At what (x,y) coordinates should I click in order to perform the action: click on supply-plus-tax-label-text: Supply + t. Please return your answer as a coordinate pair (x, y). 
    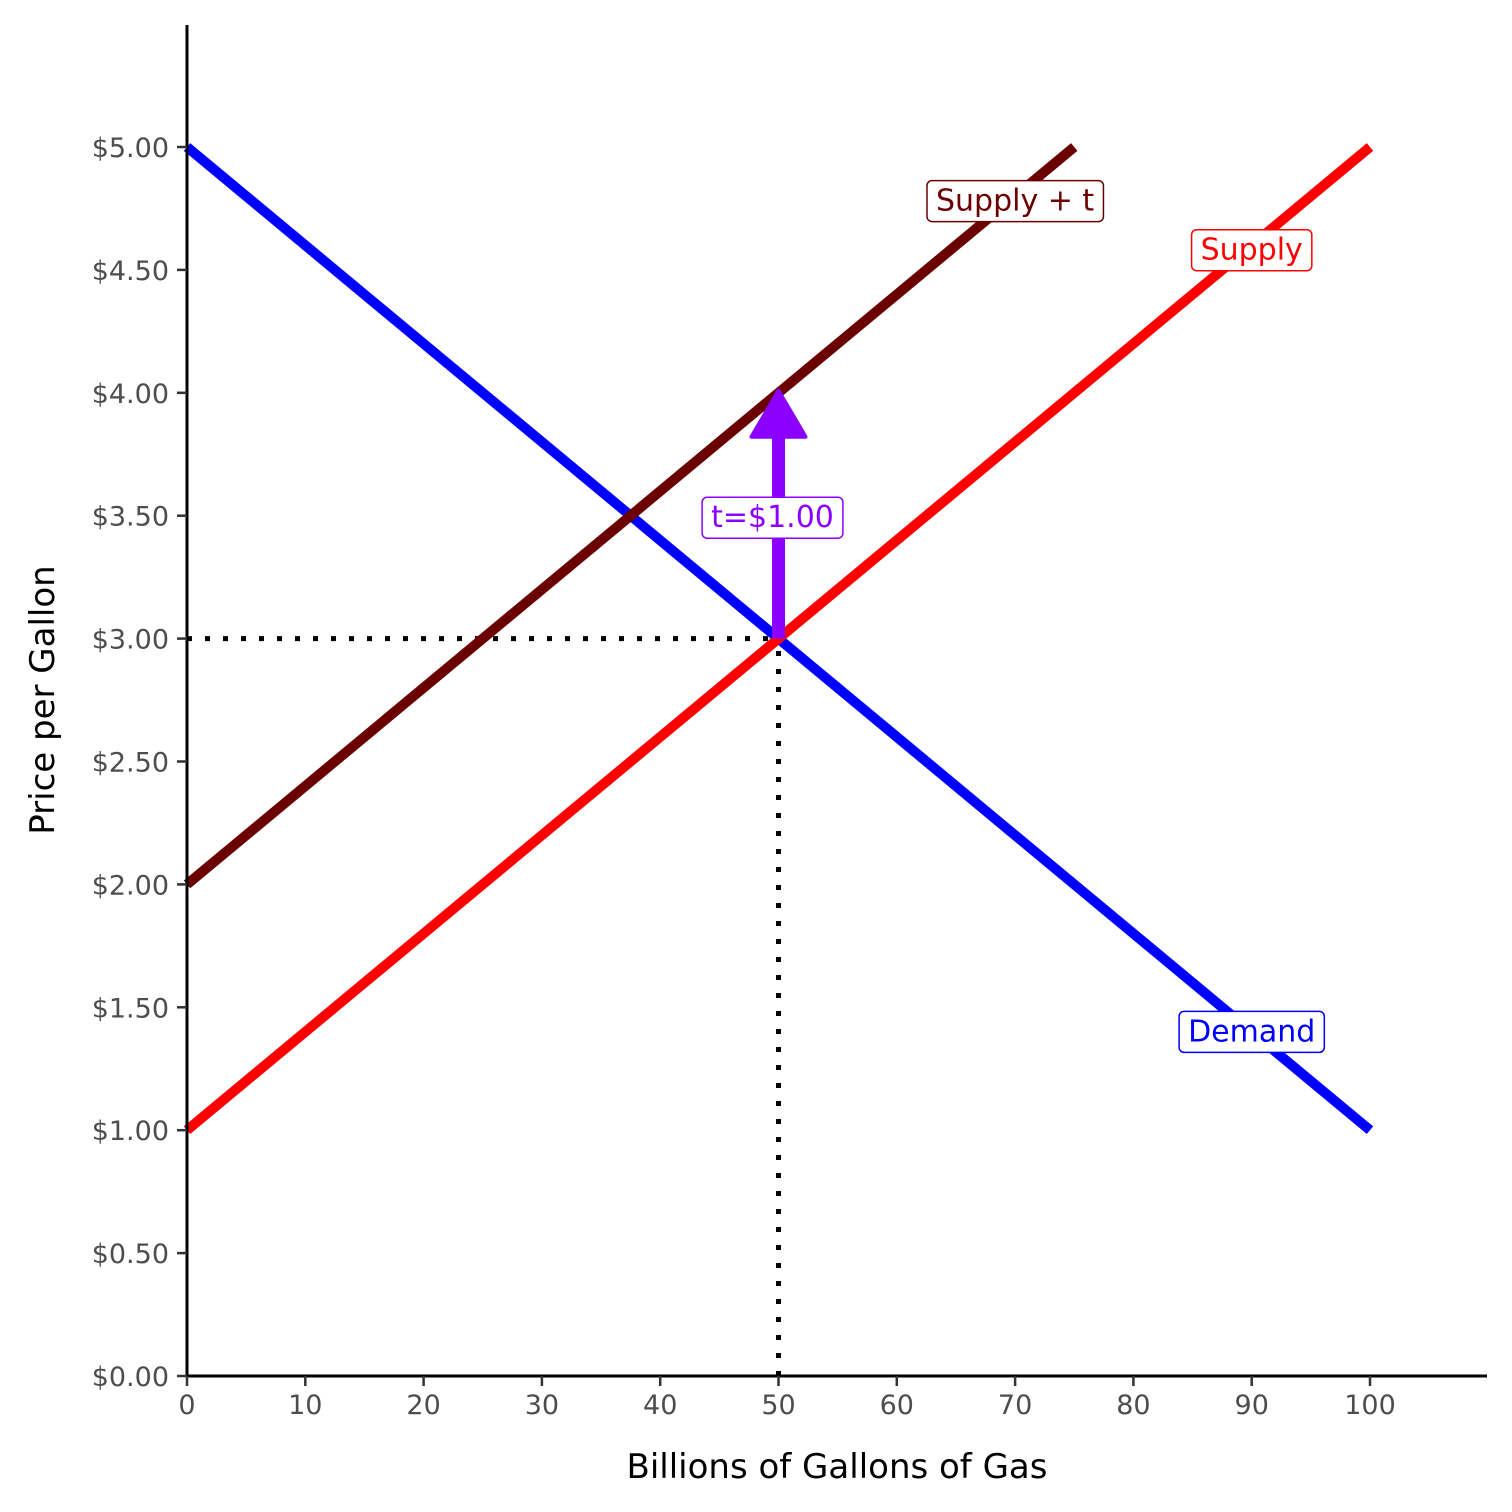
    Looking at the image, I should click on (1015, 201).